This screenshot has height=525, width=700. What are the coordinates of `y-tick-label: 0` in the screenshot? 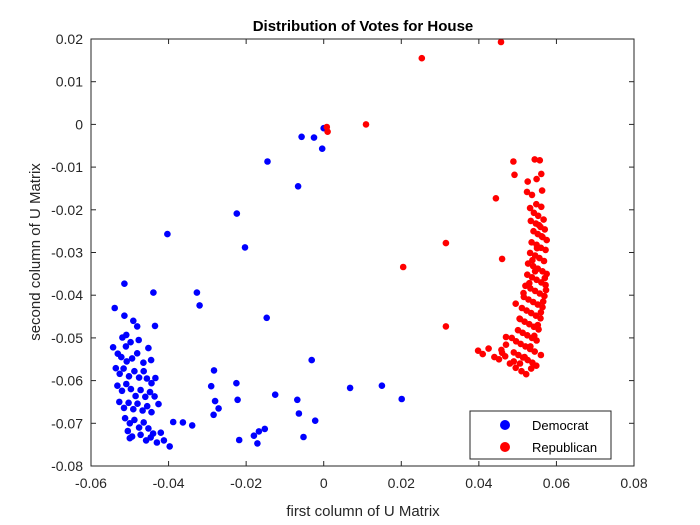 It's located at (79, 124).